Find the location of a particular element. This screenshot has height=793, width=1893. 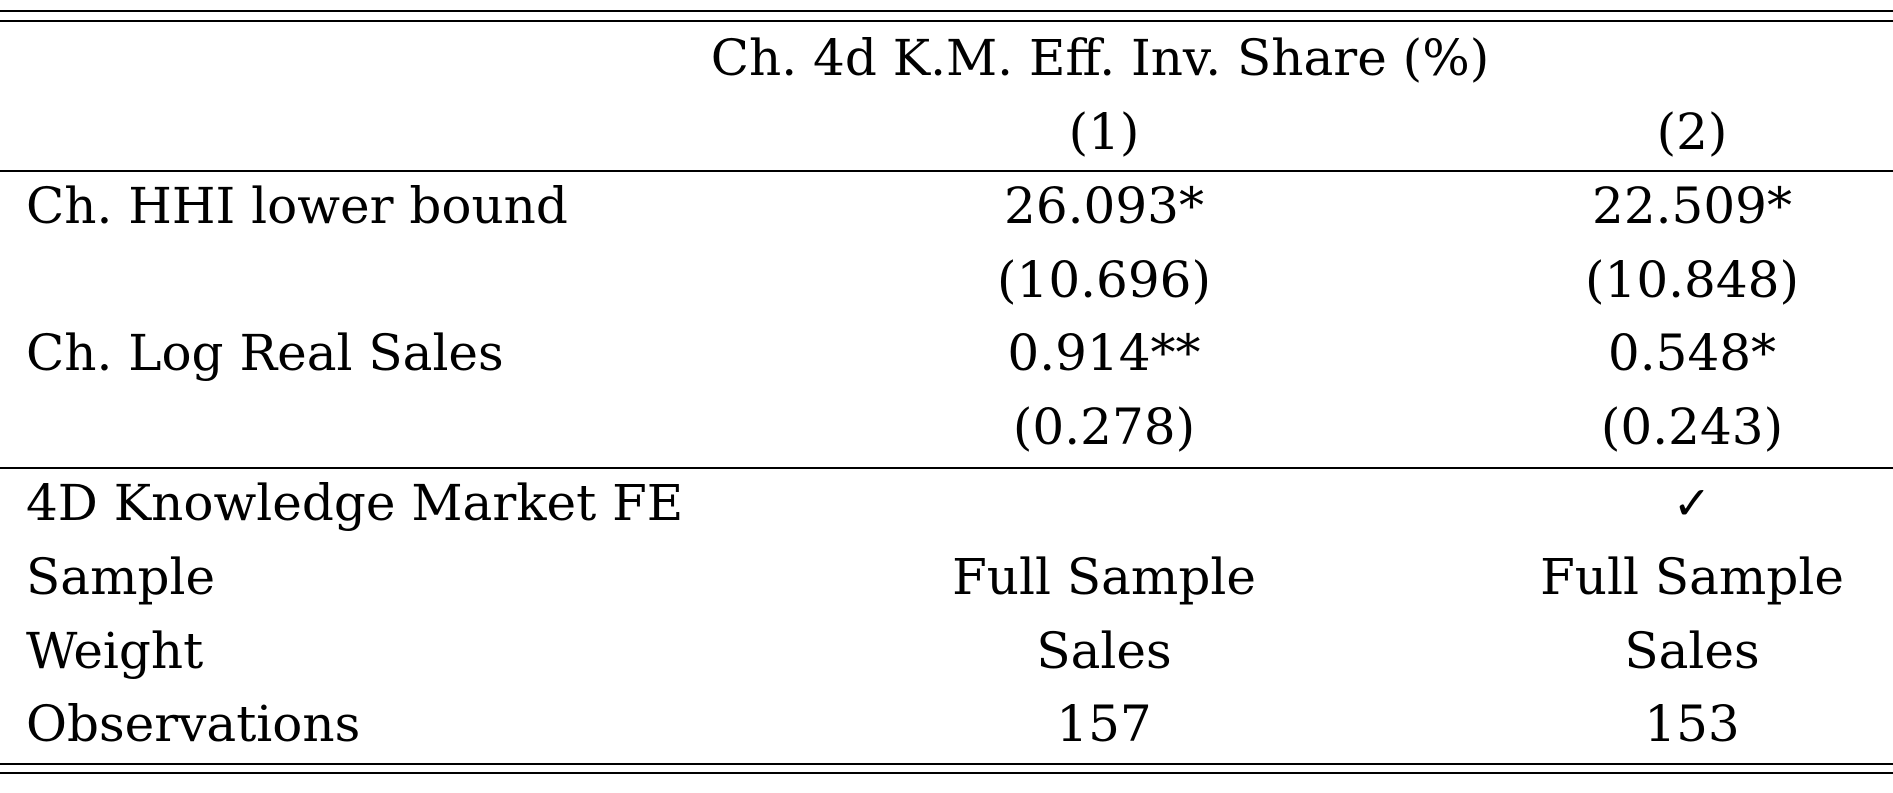

coef-hhi-col2: 22.509* is located at coordinates (1692, 206).